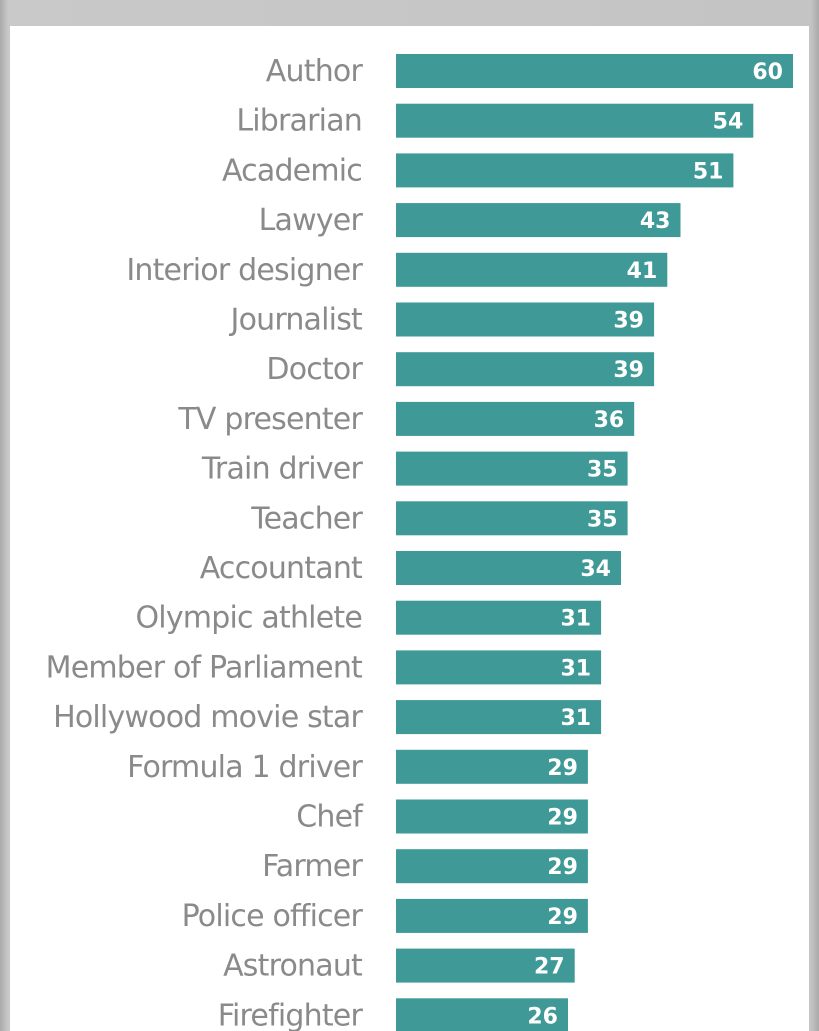 This screenshot has height=1031, width=819. I want to click on category-label-tv-presenter: TV presenter, so click(270, 419).